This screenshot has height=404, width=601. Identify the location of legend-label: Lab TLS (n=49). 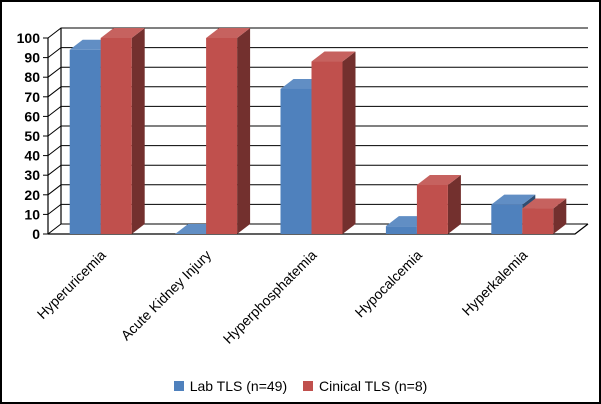
(238, 386).